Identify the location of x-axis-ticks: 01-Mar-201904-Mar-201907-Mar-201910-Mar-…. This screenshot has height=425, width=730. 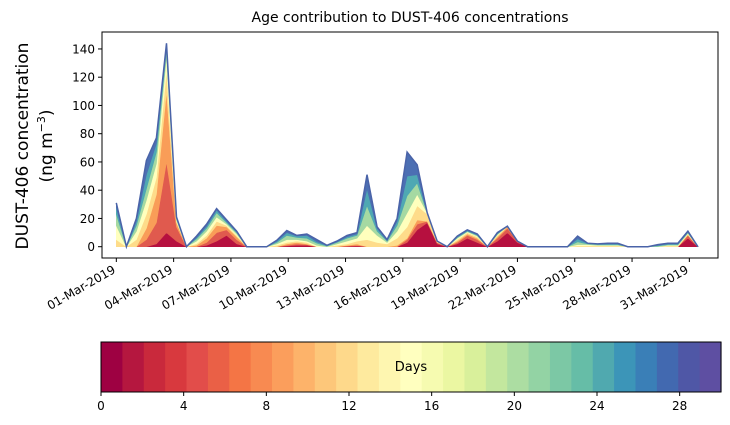
(368, 285).